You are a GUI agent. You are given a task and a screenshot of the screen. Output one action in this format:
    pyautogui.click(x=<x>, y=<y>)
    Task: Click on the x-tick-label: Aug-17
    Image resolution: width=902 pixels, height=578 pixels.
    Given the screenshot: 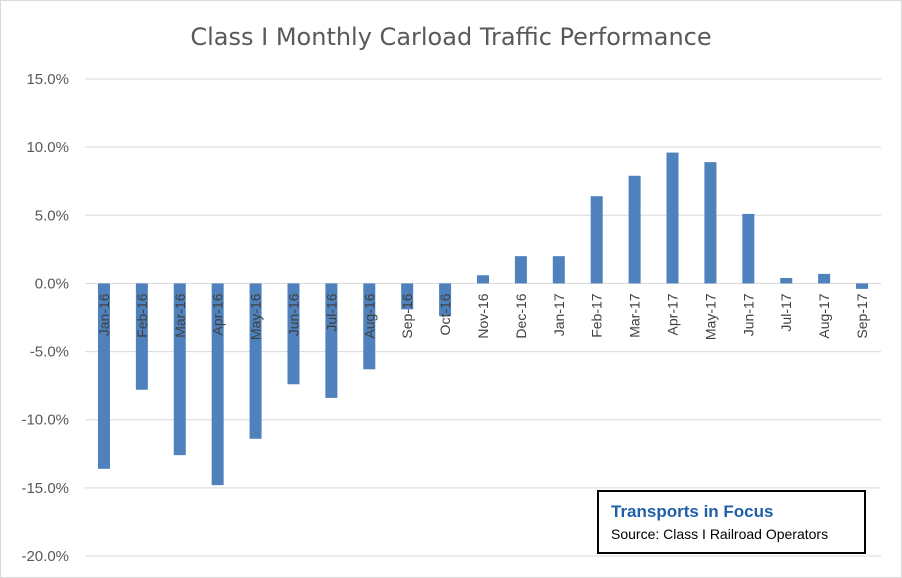 What is the action you would take?
    pyautogui.click(x=824, y=315)
    